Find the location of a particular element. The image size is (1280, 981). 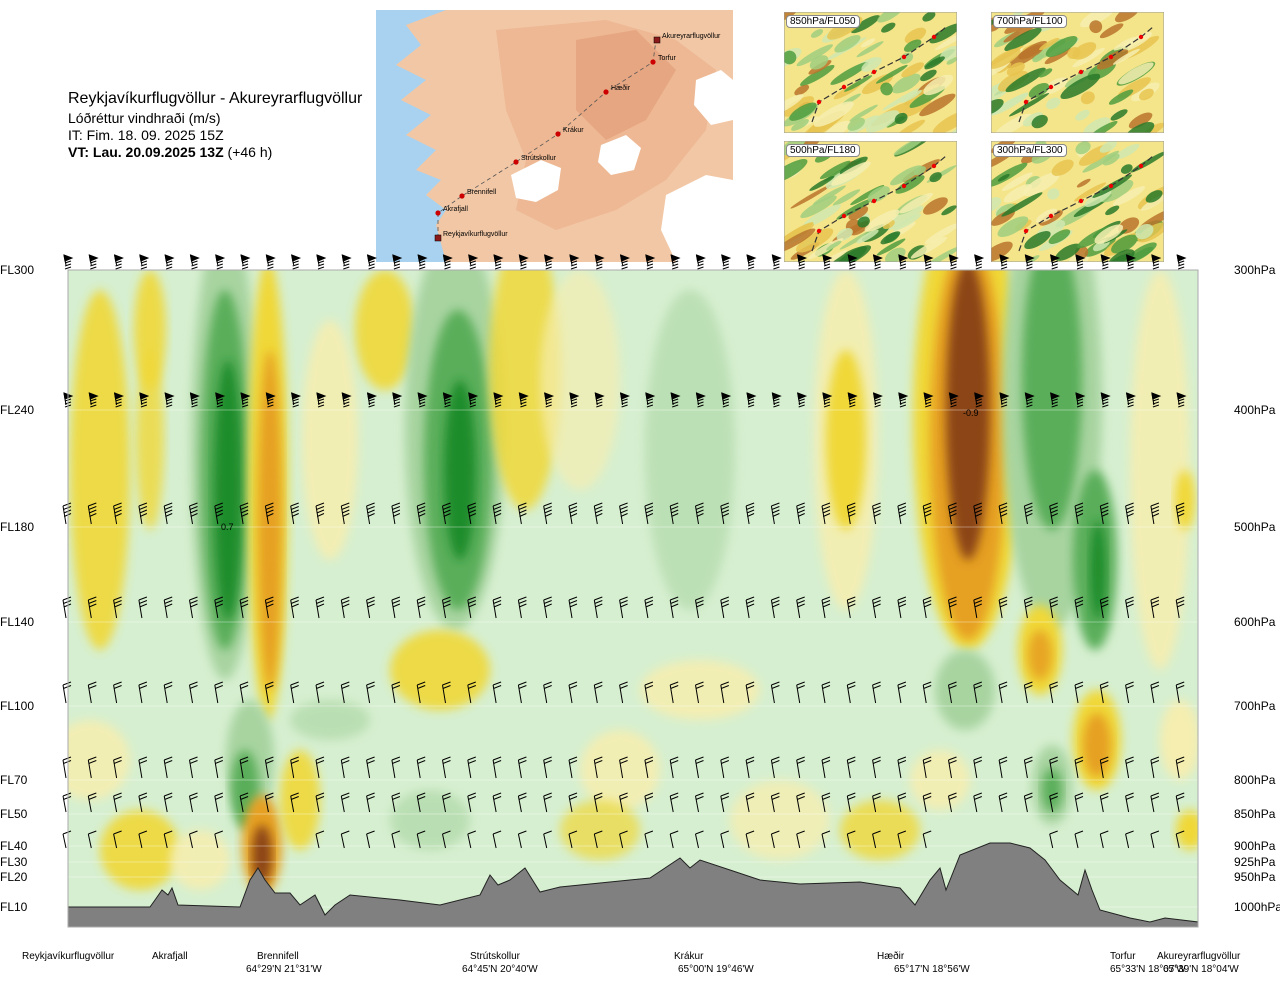

inset-label-850: 850hPa/FL050 is located at coordinates (823, 21).